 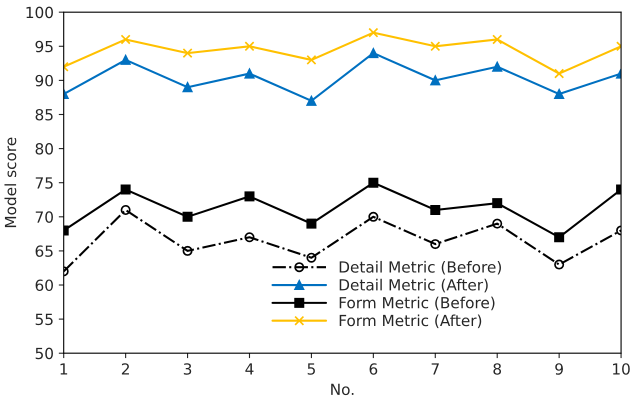 I want to click on x-tick-label: 8, so click(x=497, y=369).